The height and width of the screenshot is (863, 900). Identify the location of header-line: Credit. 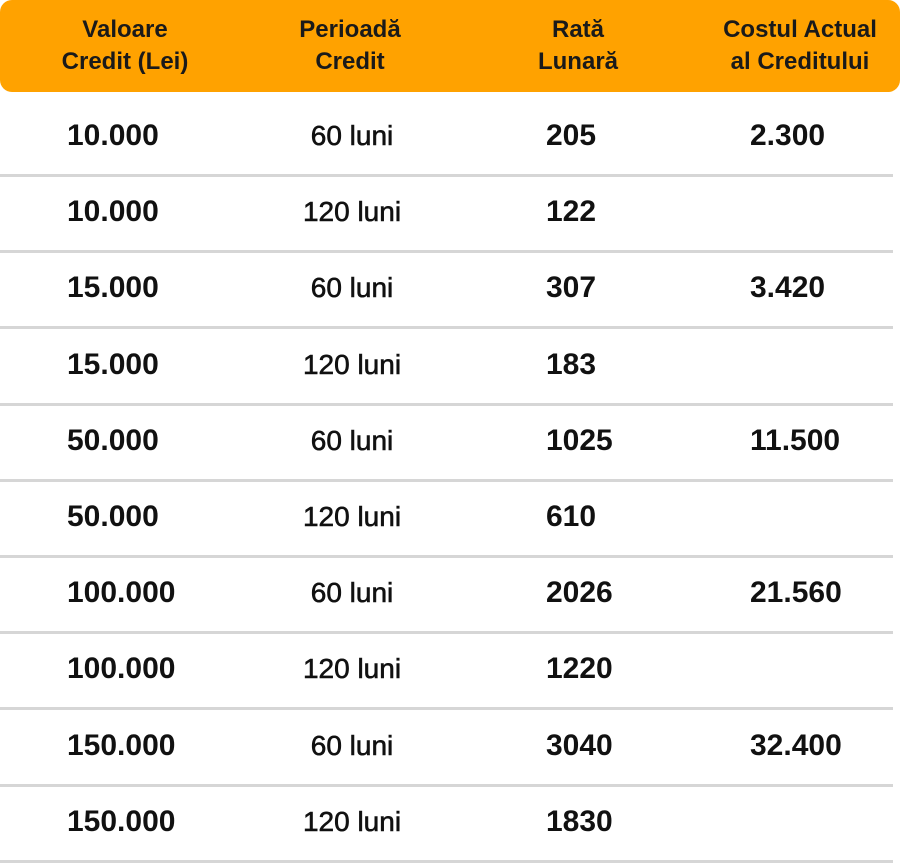
(350, 61).